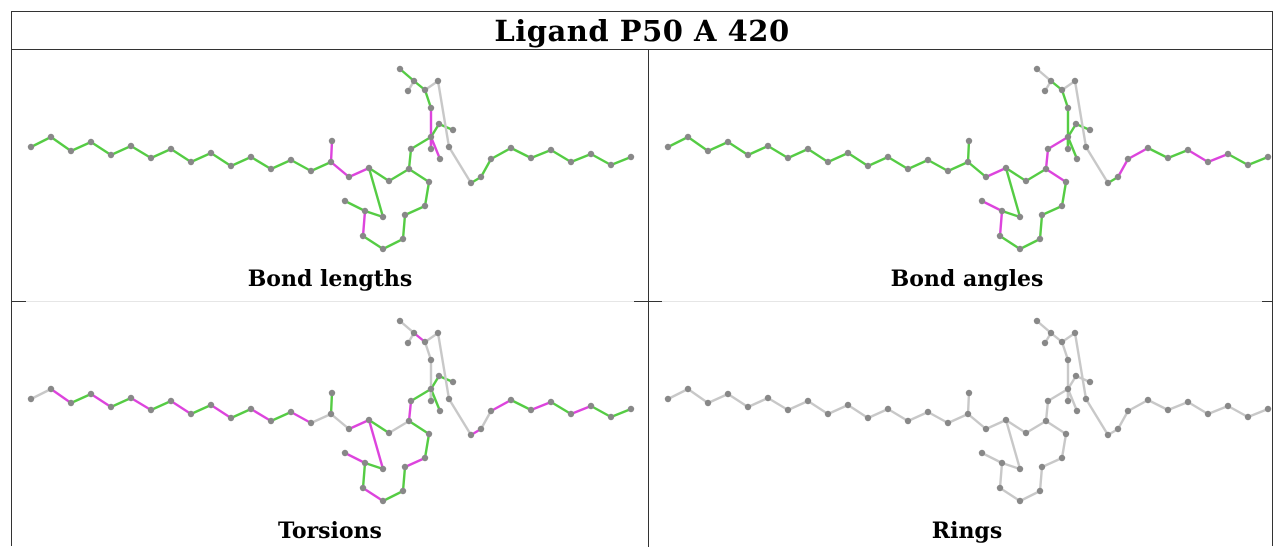 Image resolution: width=1273 pixels, height=552 pixels. Describe the element at coordinates (330, 531) in the screenshot. I see `panel-caption: Torsions` at that location.